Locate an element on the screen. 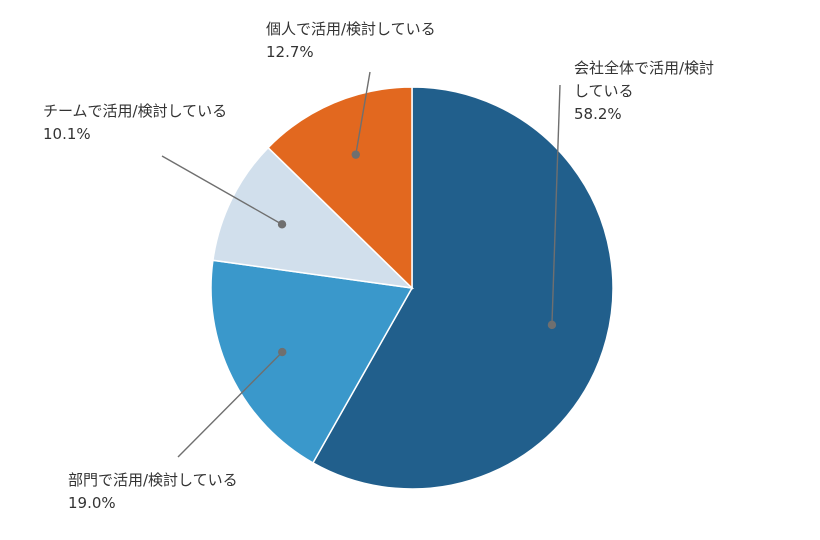 Image resolution: width=820 pixels, height=540 pixels. slice-individual is located at coordinates (340, 188).